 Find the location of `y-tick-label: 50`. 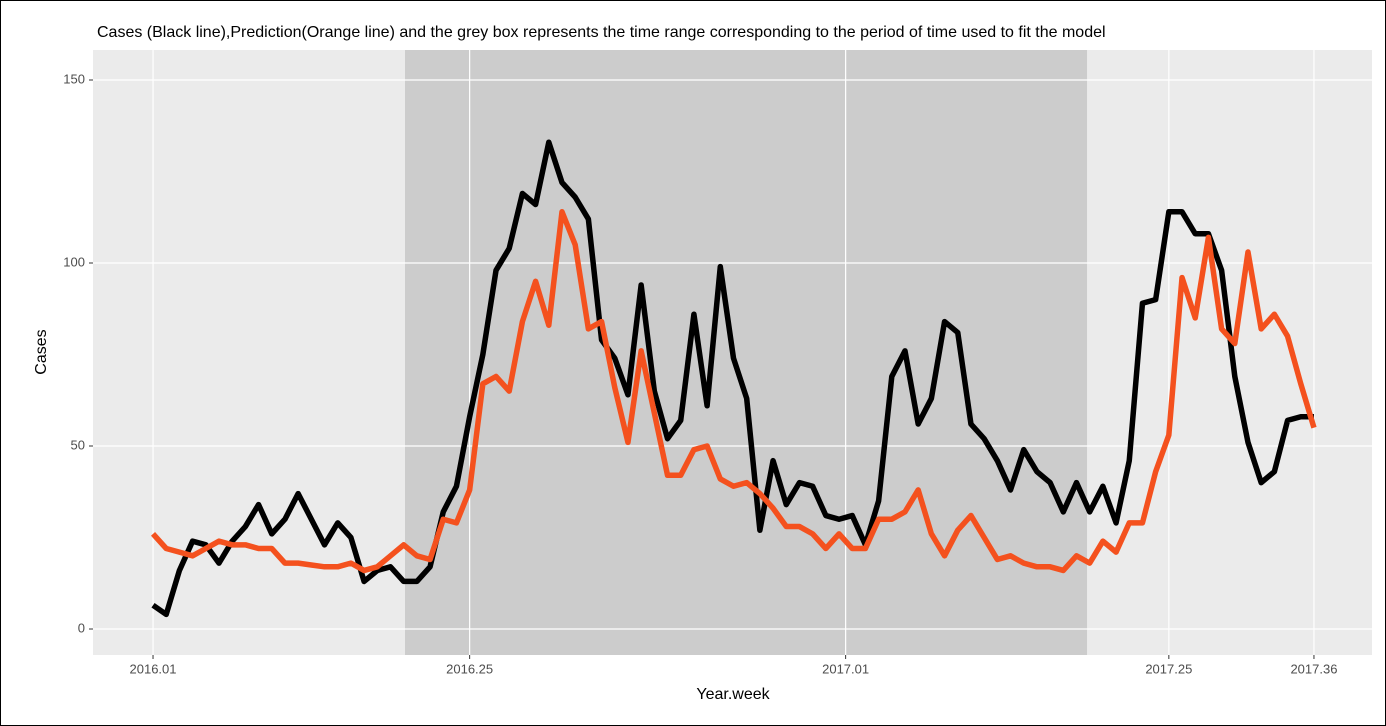

y-tick-label: 50 is located at coordinates (78, 444).